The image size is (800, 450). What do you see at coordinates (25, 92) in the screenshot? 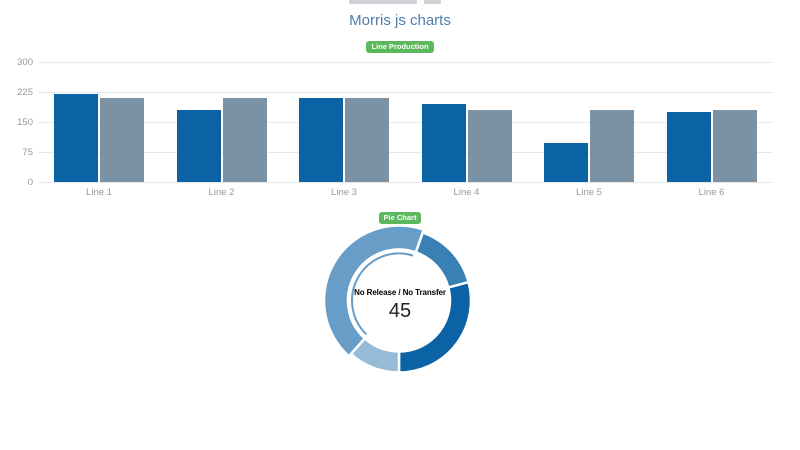
I see `y-axis-tick-label: 225` at bounding box center [25, 92].